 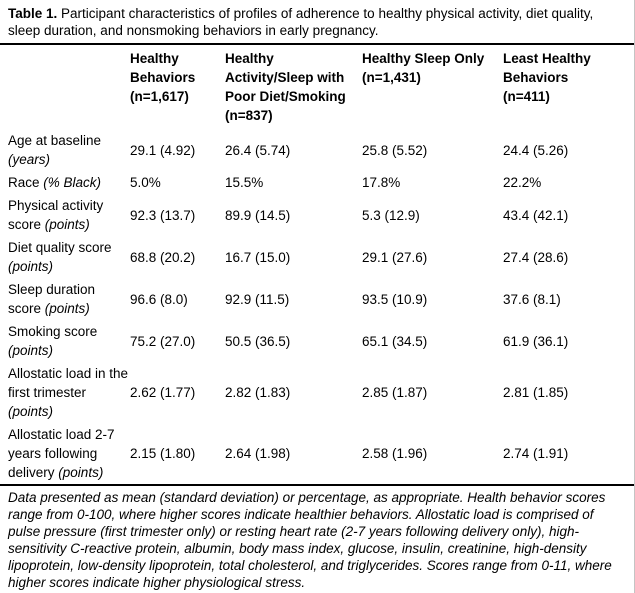 What do you see at coordinates (159, 299) in the screenshot?
I see `cell-value: 96.6 (8.0)` at bounding box center [159, 299].